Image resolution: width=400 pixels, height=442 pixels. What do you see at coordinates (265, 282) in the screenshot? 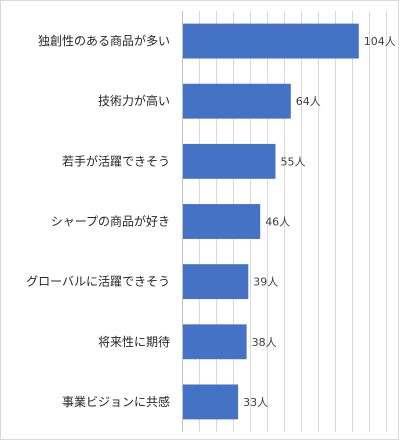
I see `data-label: 39人` at bounding box center [265, 282].